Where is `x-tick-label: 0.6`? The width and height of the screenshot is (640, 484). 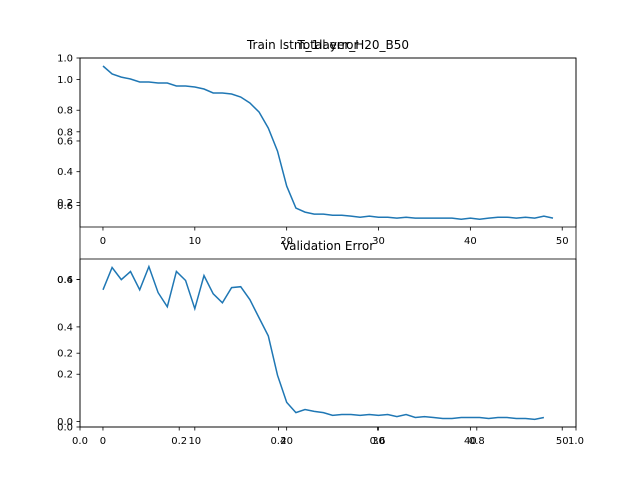 x-tick-label: 0.6 is located at coordinates (378, 441).